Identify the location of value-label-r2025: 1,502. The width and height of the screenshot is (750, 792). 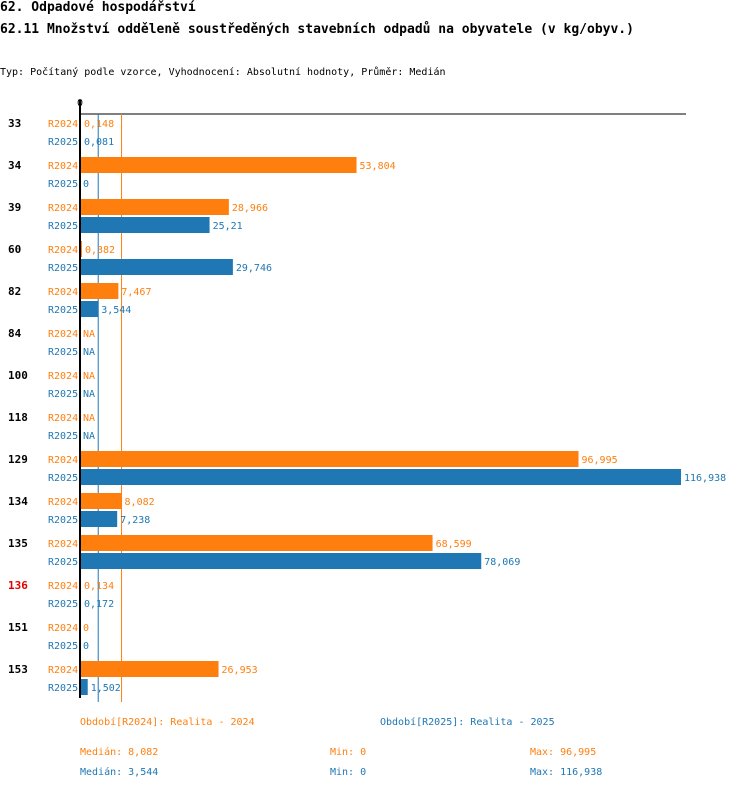
(106, 688).